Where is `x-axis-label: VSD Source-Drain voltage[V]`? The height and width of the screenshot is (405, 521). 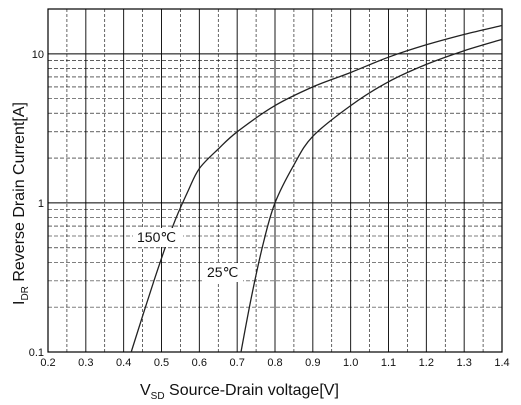
x-axis-label: VSD Source-Drain voltage[V] is located at coordinates (239, 392).